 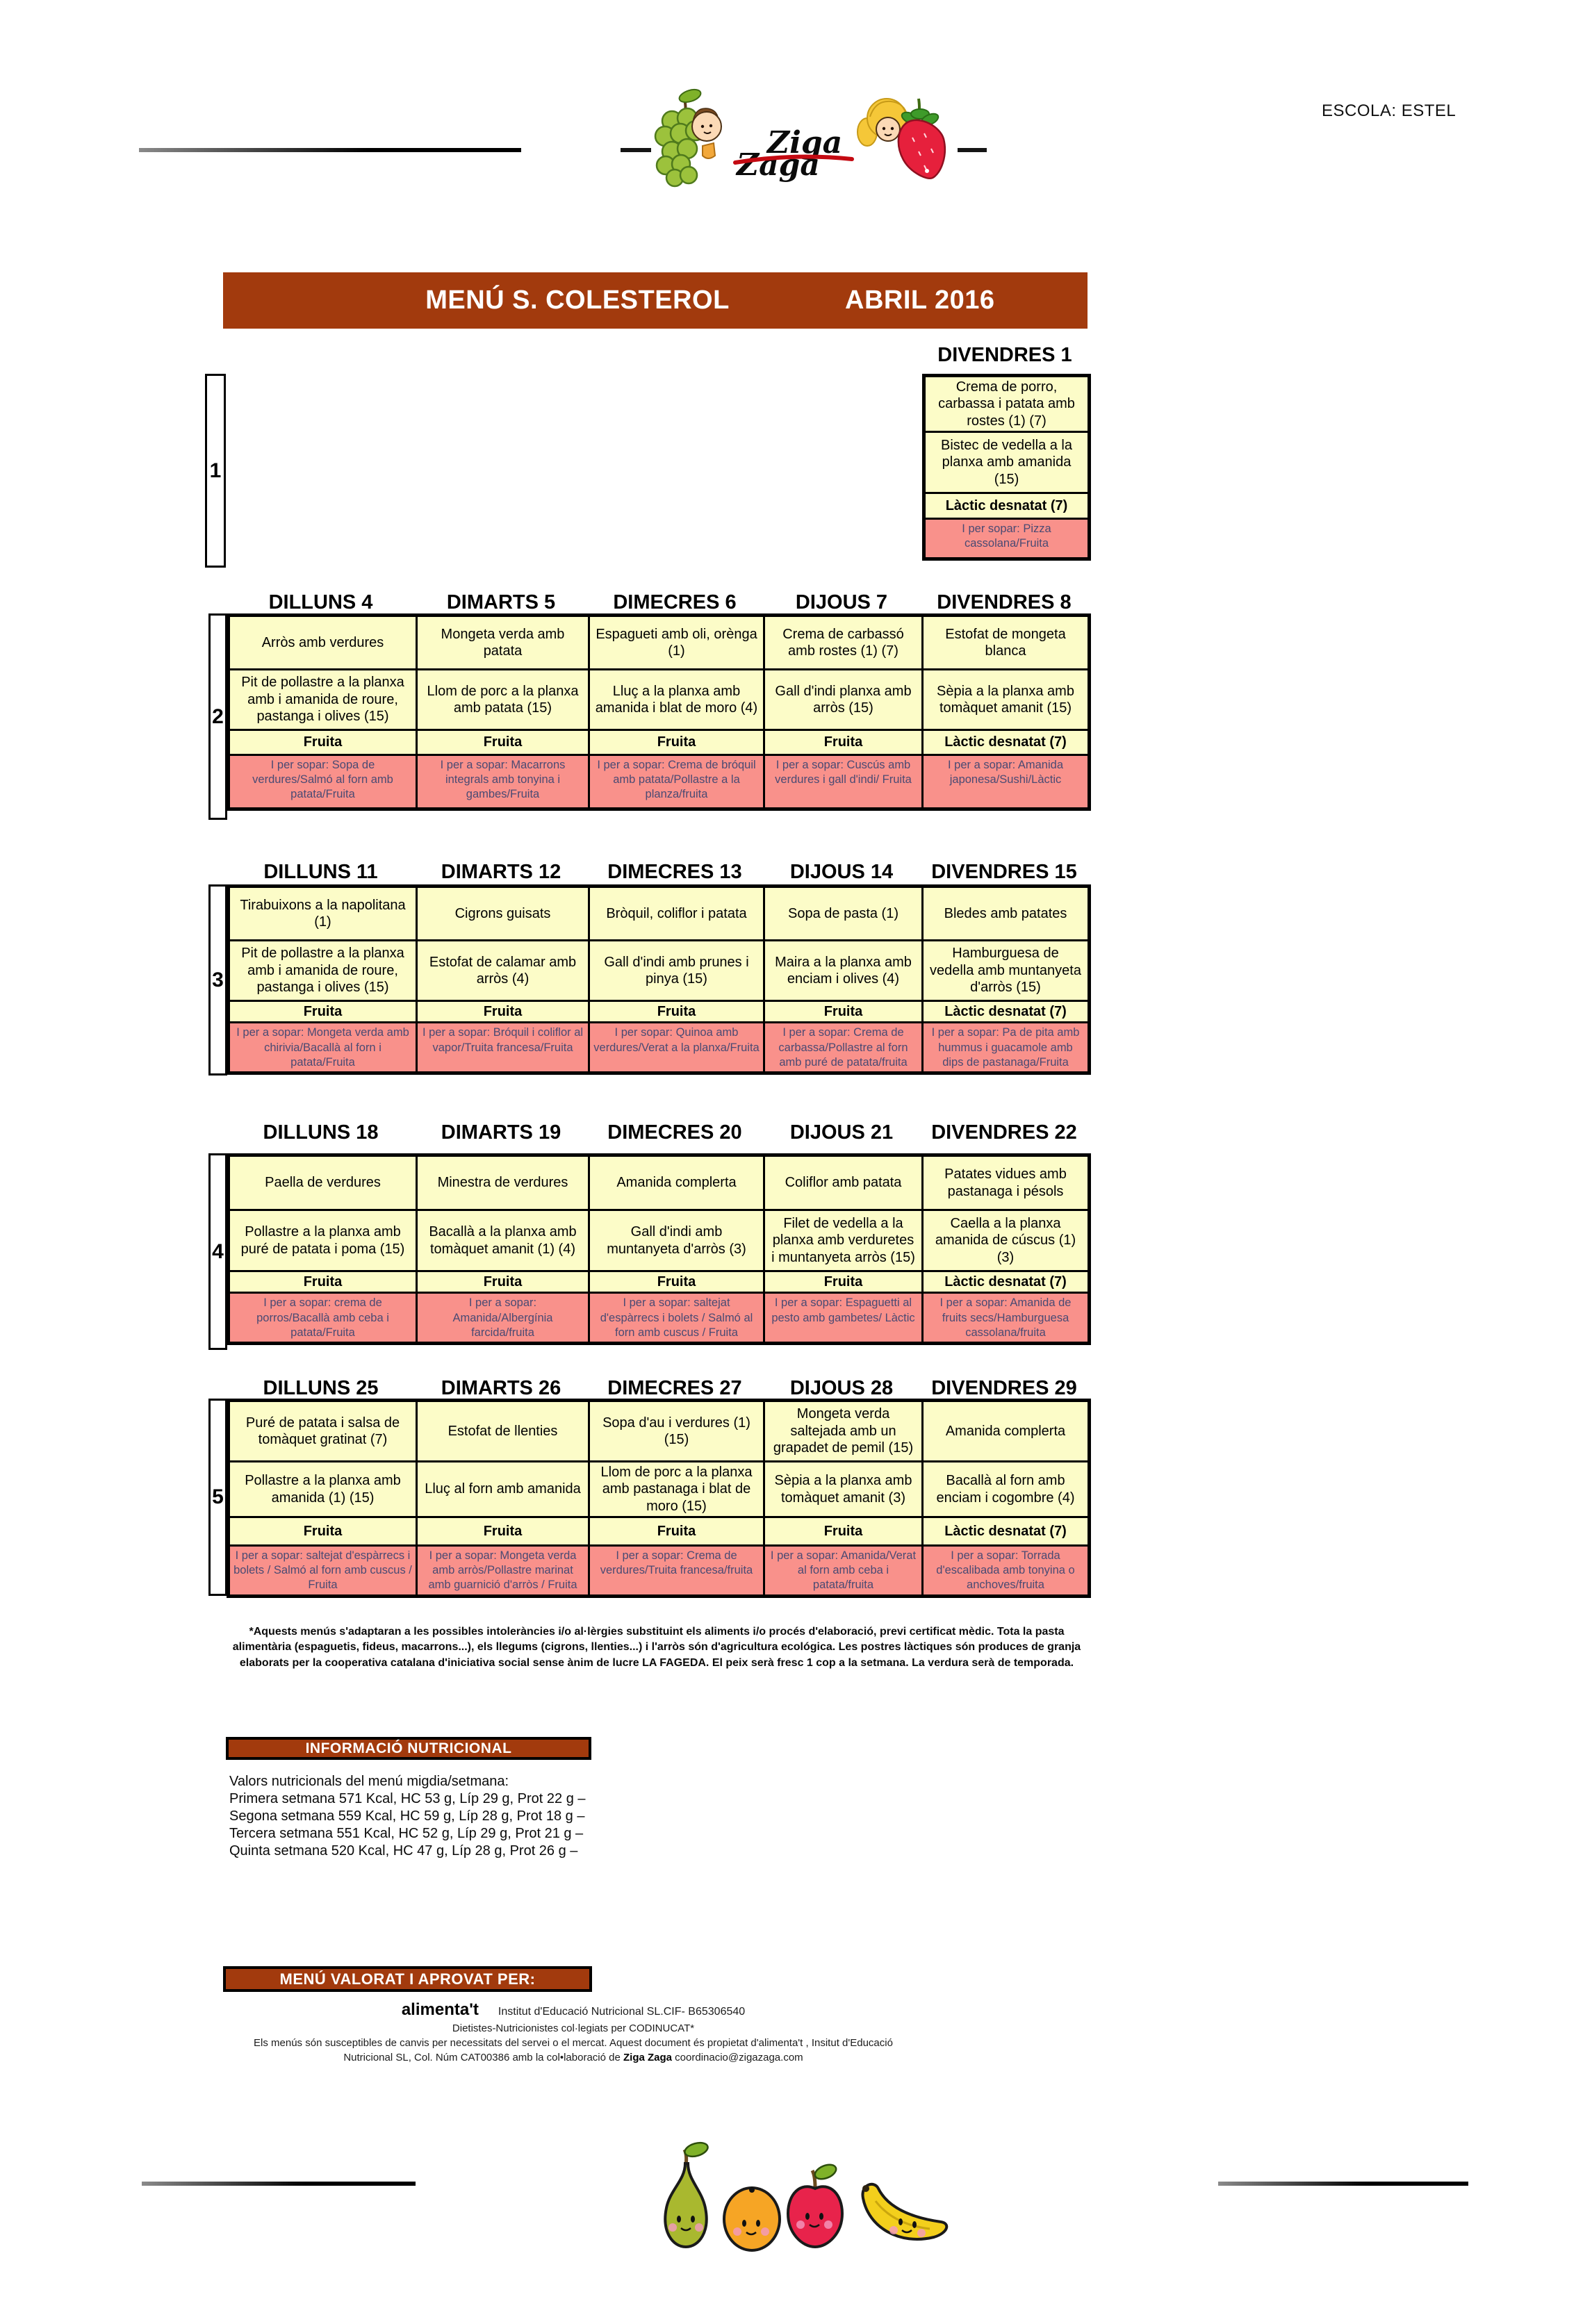 I want to click on menu-cell-first: Arròs amb verdures, so click(x=322, y=642).